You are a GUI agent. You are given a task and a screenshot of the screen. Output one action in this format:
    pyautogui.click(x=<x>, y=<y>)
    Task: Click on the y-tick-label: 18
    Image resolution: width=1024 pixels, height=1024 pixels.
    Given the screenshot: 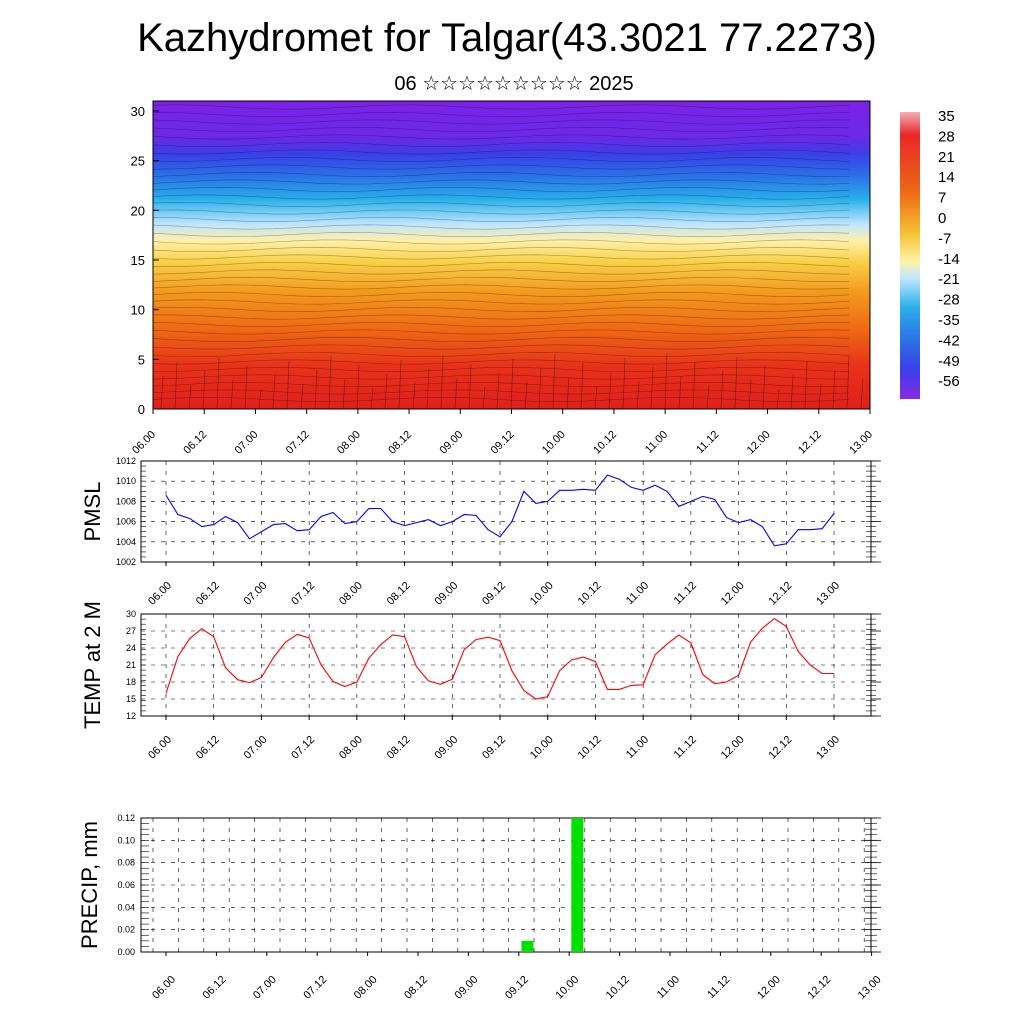 What is the action you would take?
    pyautogui.click(x=131, y=682)
    